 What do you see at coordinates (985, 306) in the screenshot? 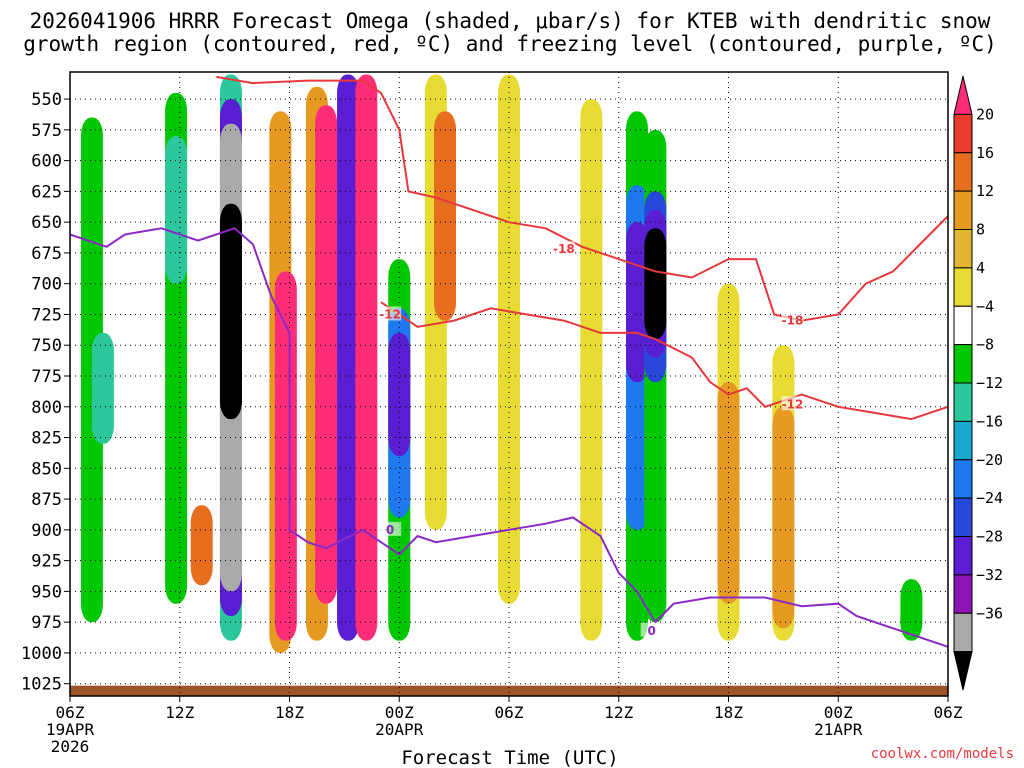
I see `colorbar-label-5: −4` at bounding box center [985, 306].